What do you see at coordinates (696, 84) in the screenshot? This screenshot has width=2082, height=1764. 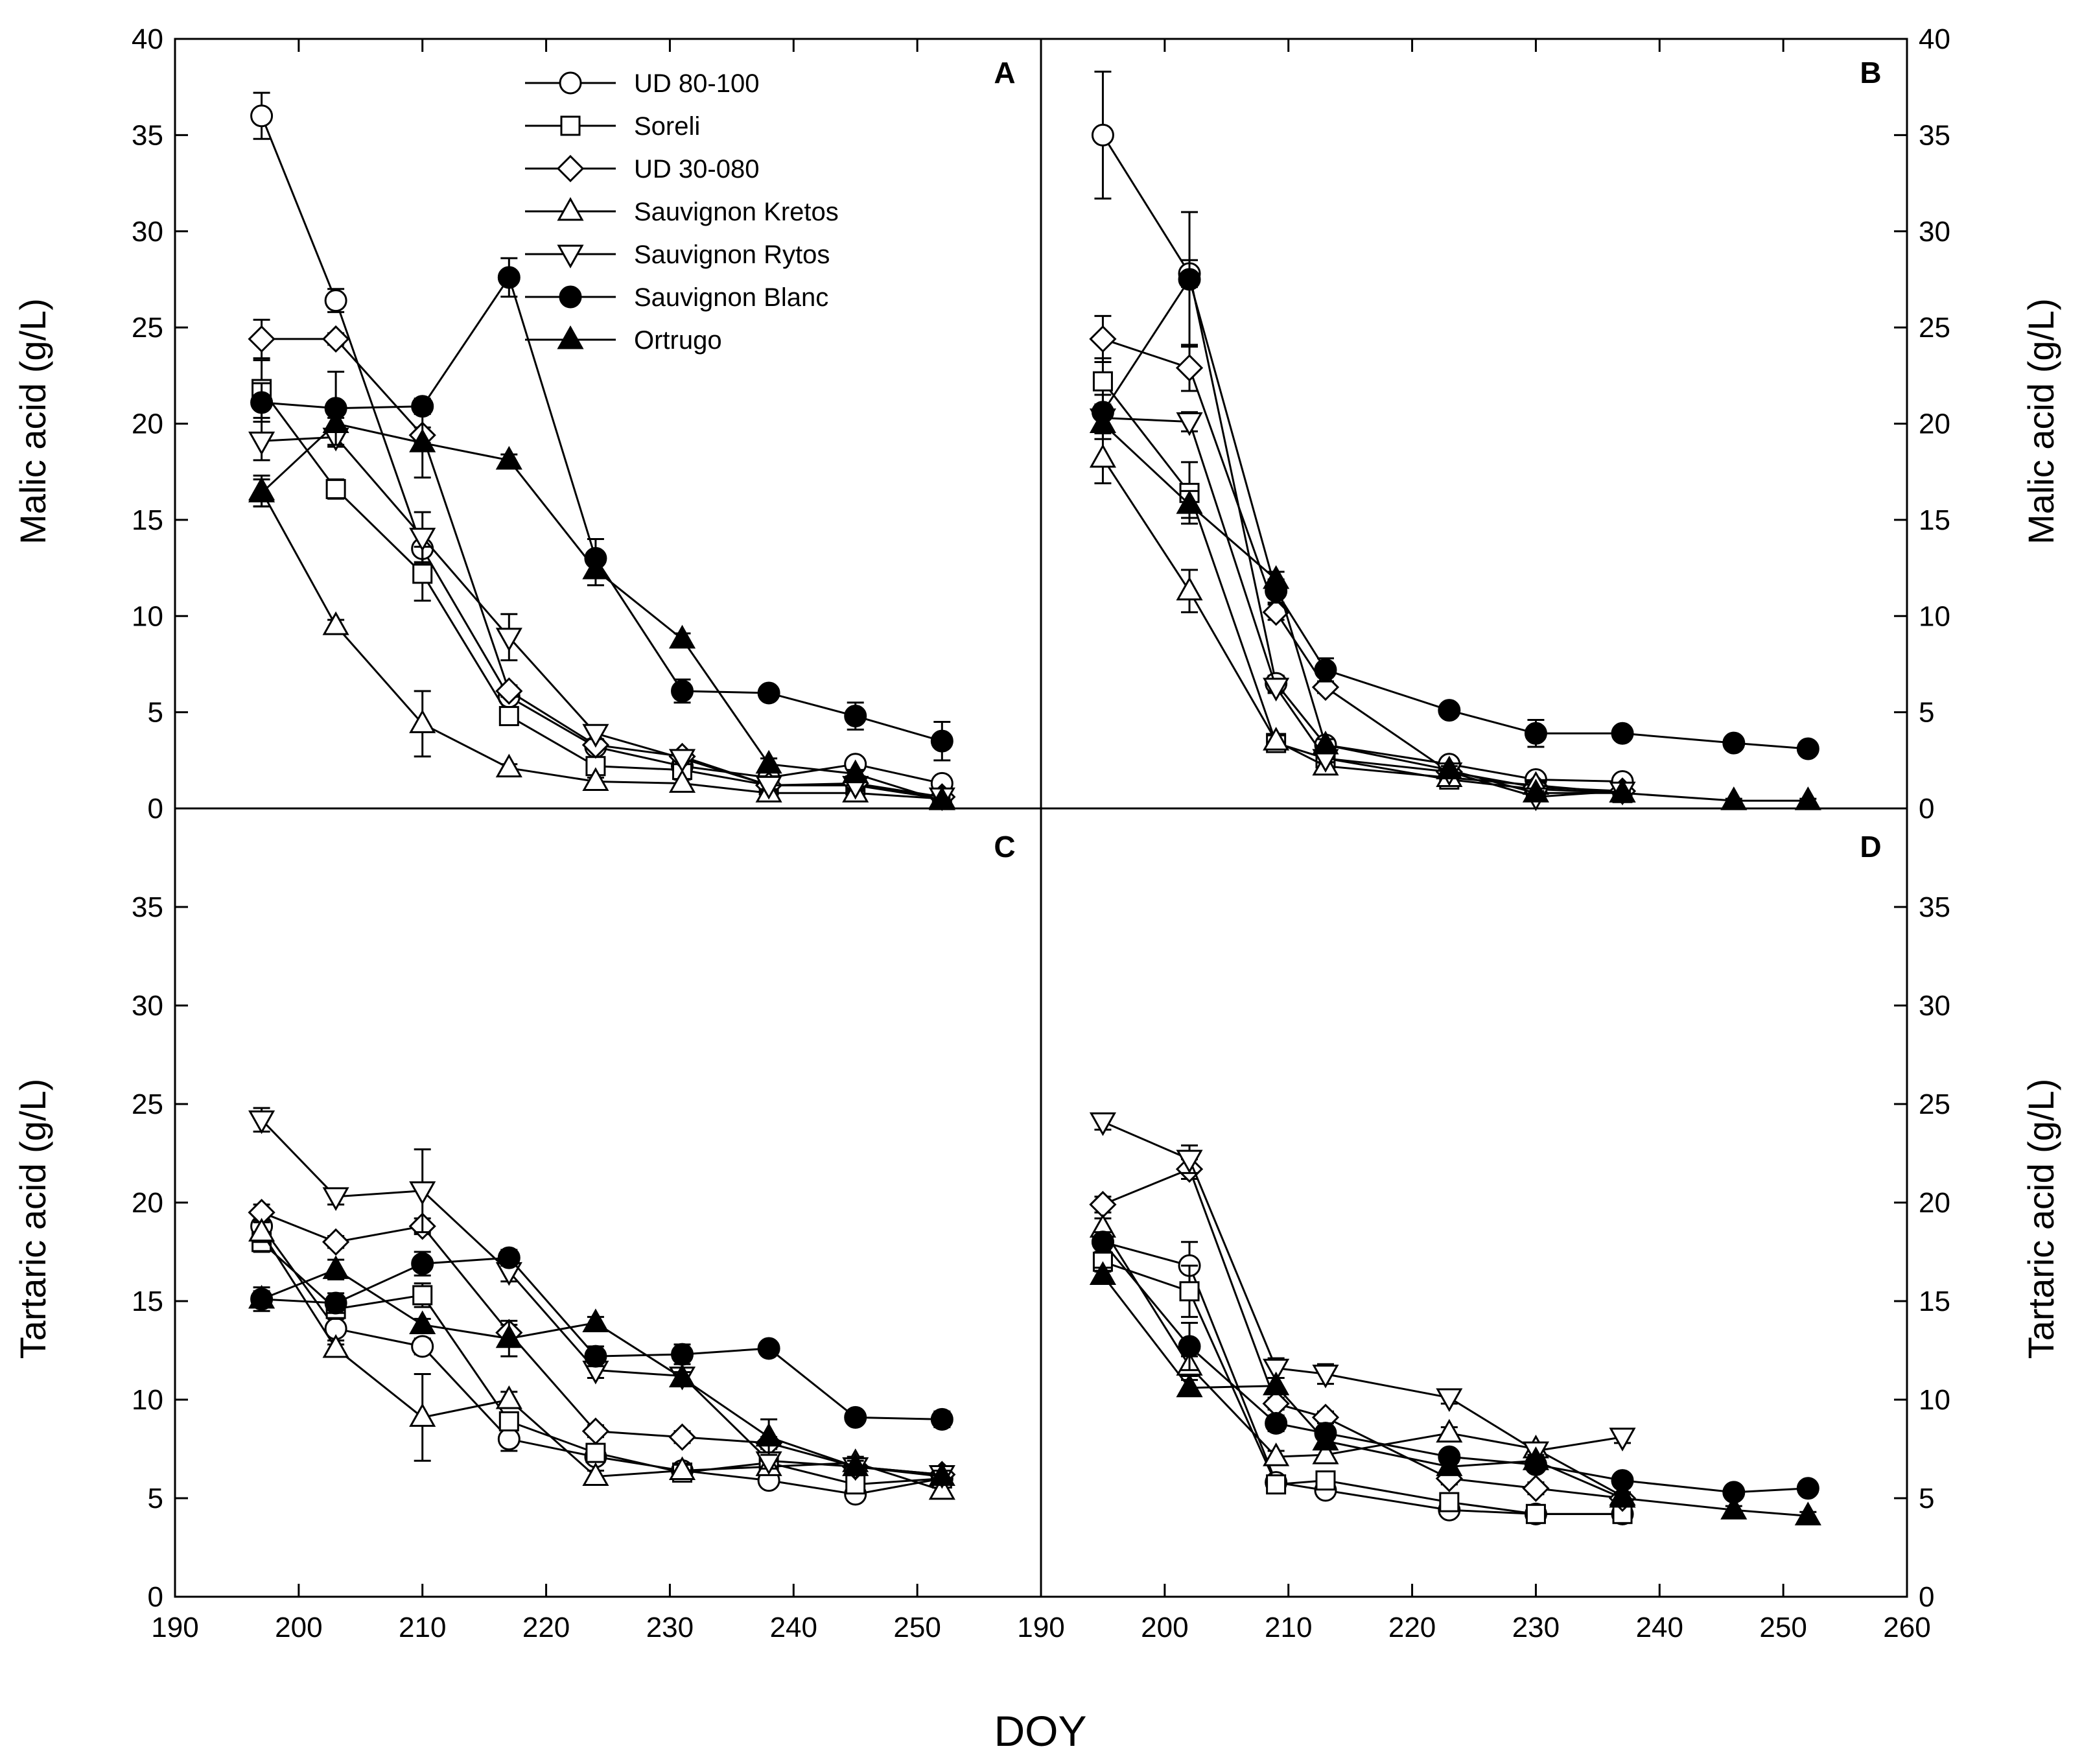 I see `legend-label: UD 80-100` at bounding box center [696, 84].